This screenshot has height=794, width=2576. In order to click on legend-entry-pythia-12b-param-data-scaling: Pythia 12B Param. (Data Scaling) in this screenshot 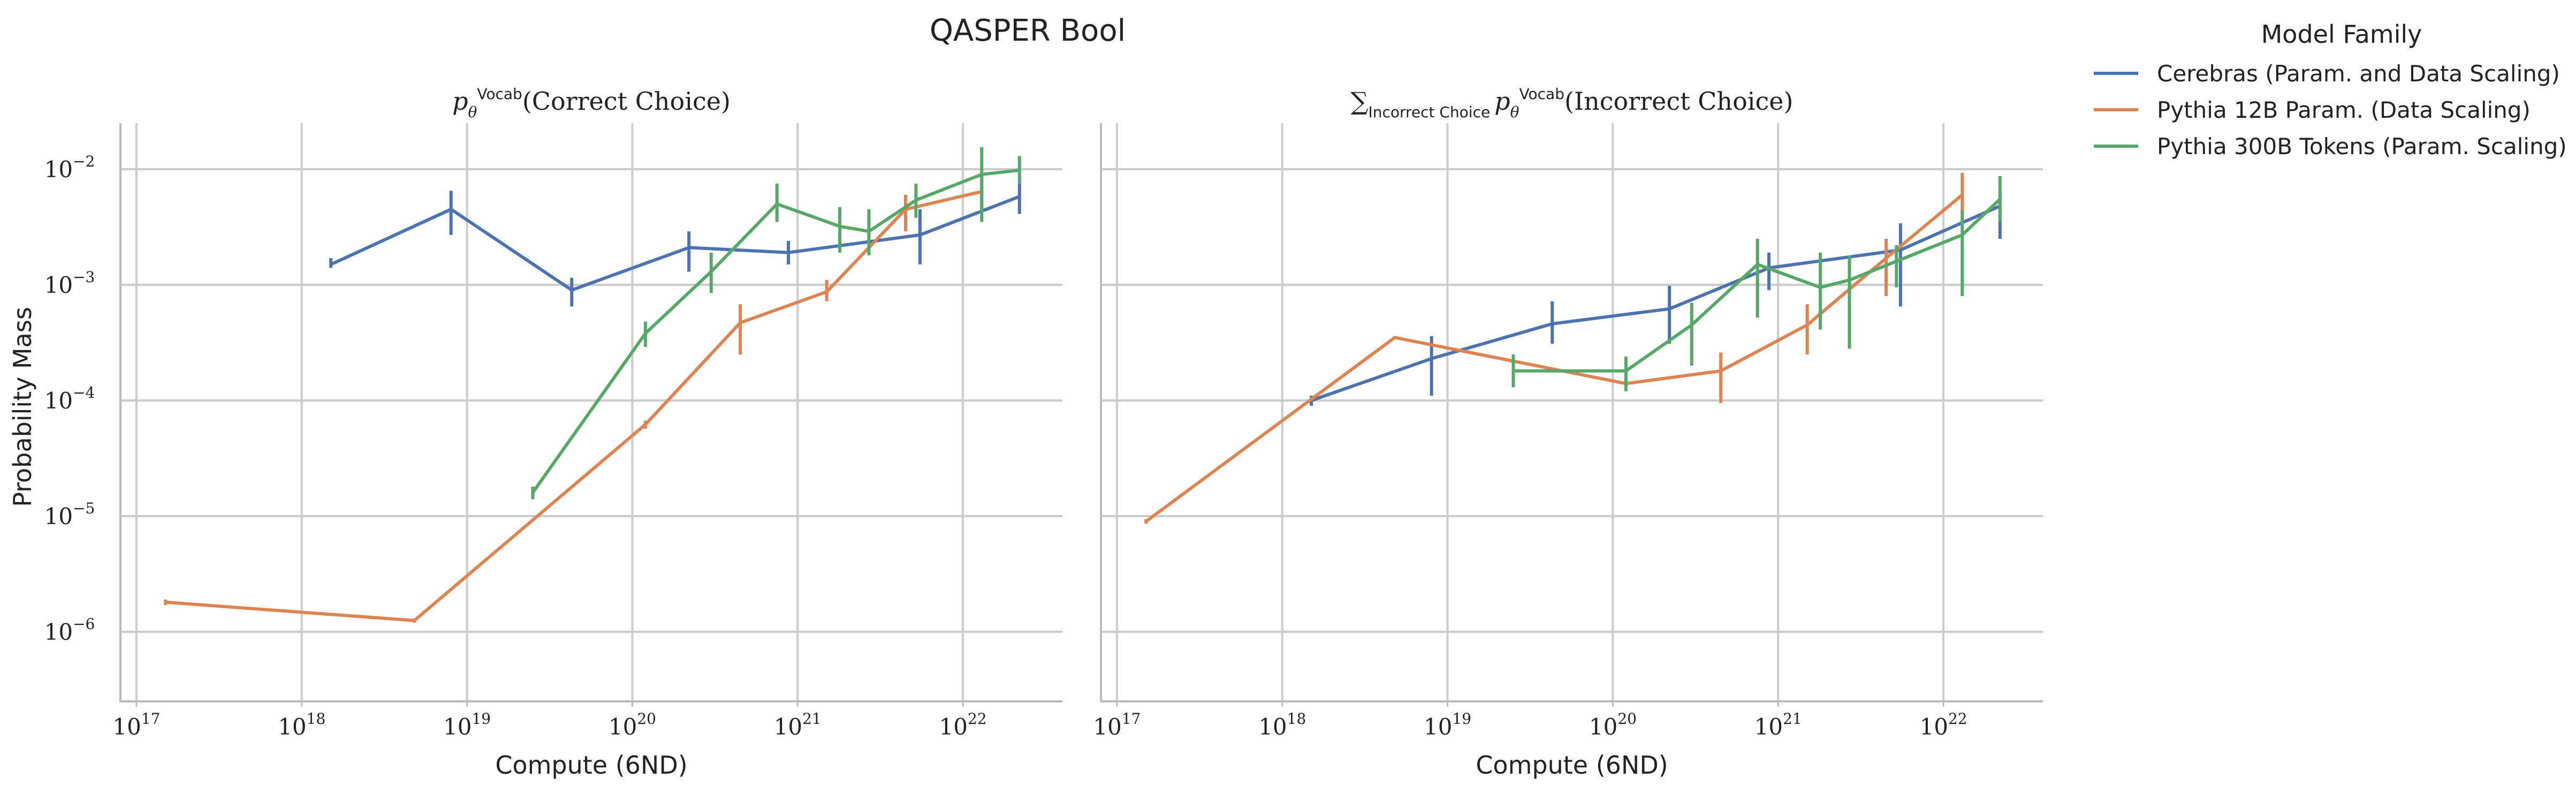, I will do `click(2312, 110)`.